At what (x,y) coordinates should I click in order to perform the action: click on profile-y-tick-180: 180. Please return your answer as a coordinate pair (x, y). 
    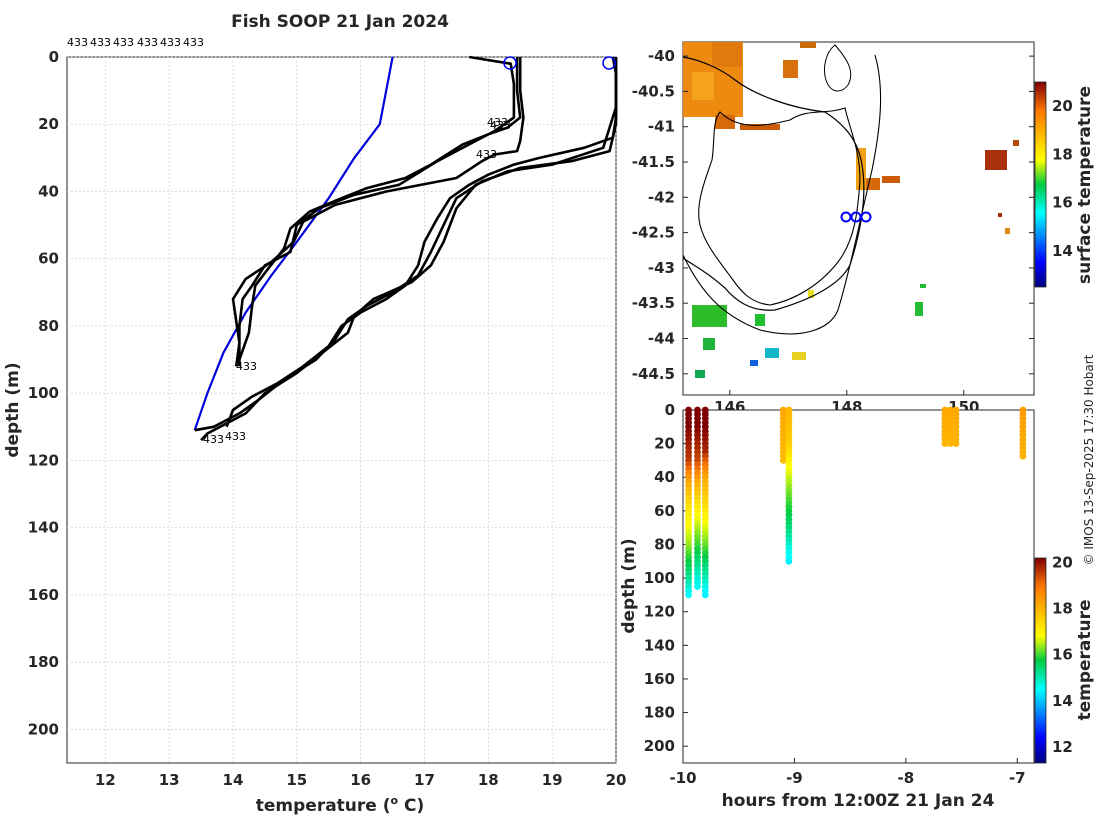
    Looking at the image, I should click on (43, 662).